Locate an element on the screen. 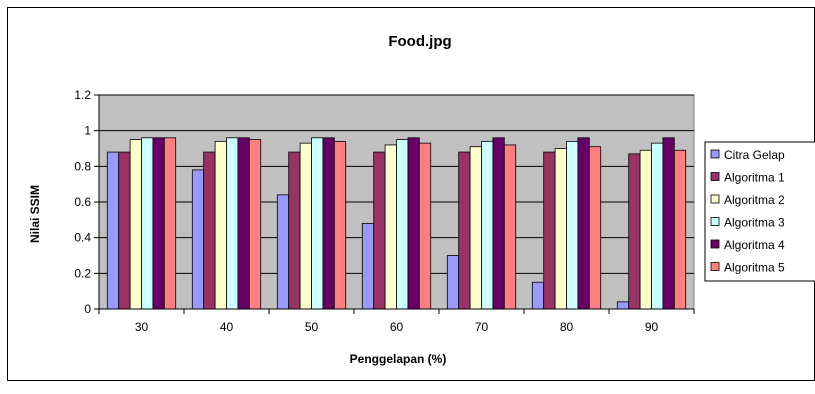 The height and width of the screenshot is (394, 815). y-tick-label: 0.6 is located at coordinates (82, 202).